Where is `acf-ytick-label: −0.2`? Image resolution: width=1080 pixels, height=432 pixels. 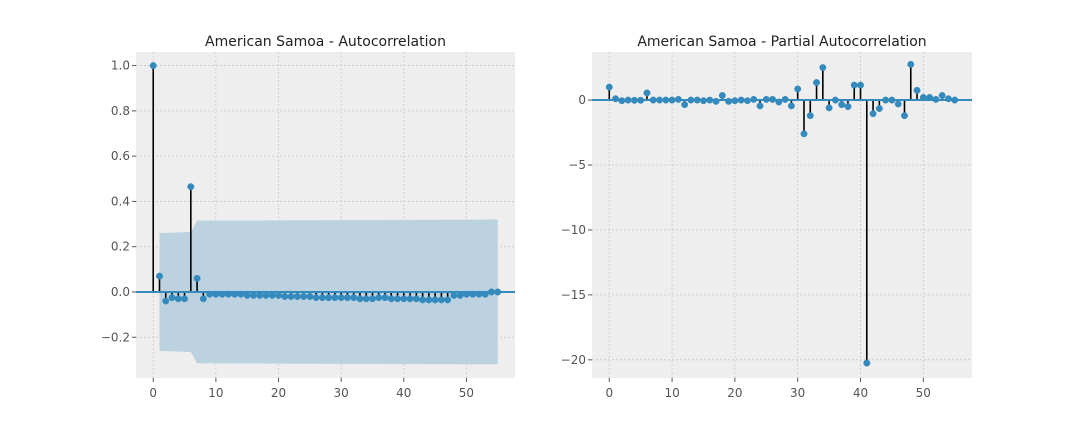 acf-ytick-label: −0.2 is located at coordinates (115, 337).